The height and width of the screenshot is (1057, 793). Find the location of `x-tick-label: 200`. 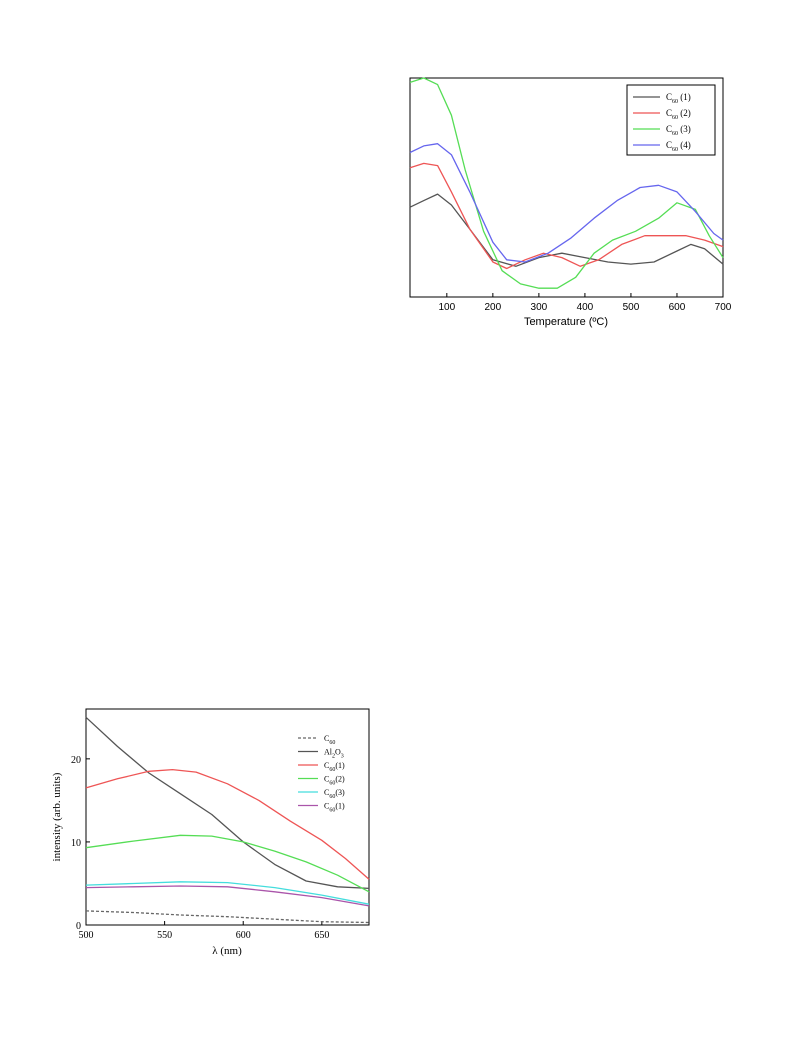

x-tick-label: 200 is located at coordinates (493, 307).